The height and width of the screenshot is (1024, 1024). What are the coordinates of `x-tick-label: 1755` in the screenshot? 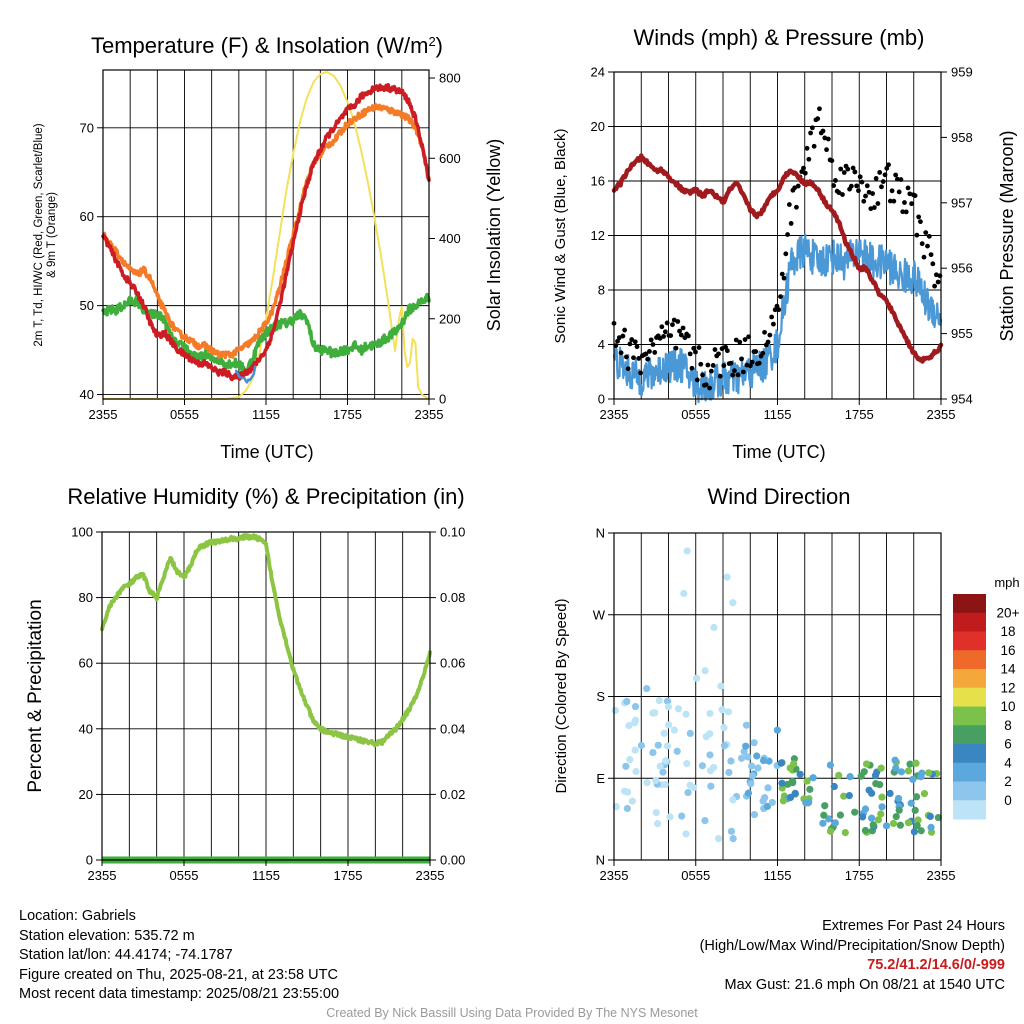 It's located at (347, 414).